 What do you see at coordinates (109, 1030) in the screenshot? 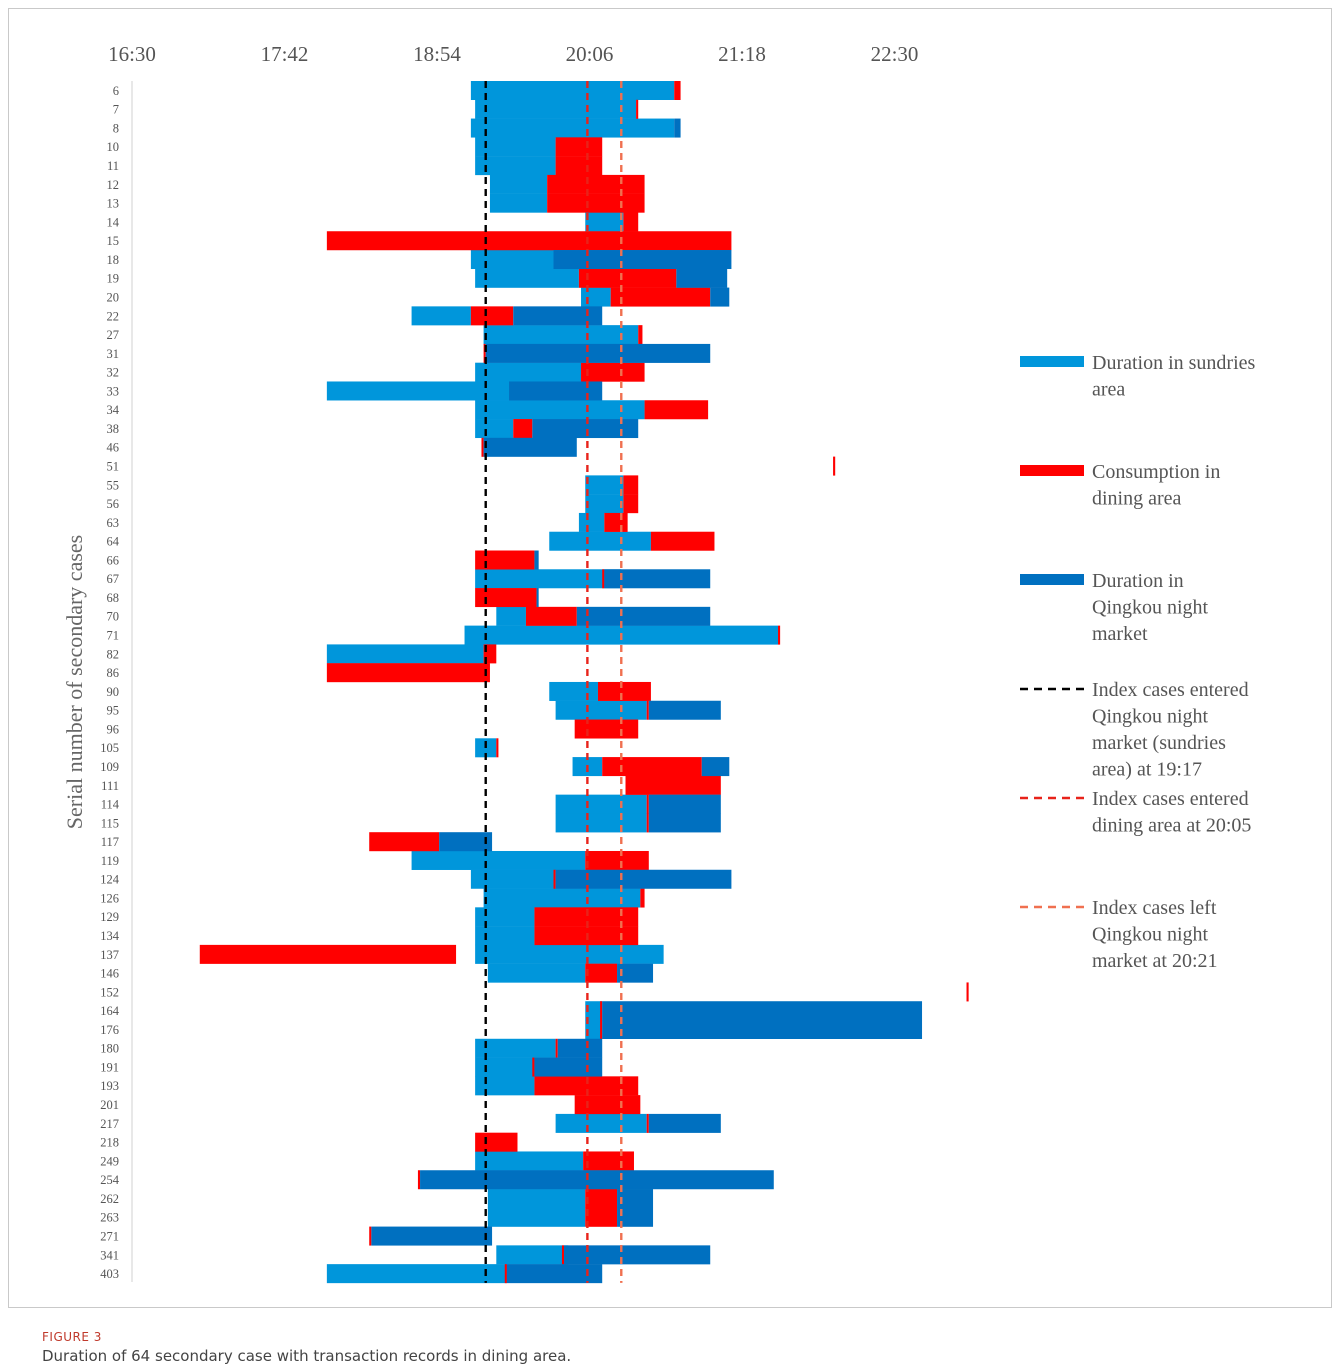
I see `y-tick-label: 176` at bounding box center [109, 1030].